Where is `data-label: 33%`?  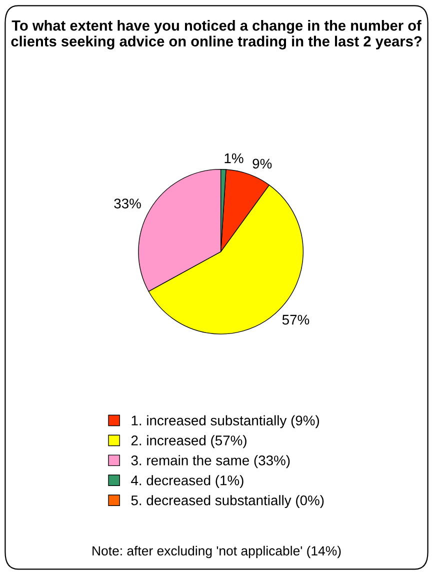
data-label: 33% is located at coordinates (127, 203).